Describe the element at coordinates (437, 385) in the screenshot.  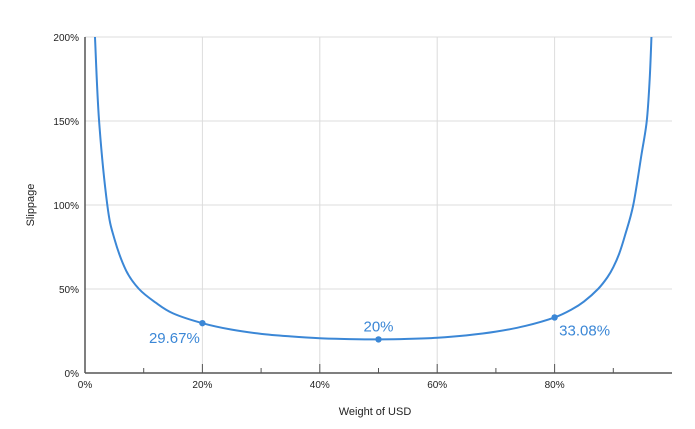
I see `x-tick-label: 60%` at that location.